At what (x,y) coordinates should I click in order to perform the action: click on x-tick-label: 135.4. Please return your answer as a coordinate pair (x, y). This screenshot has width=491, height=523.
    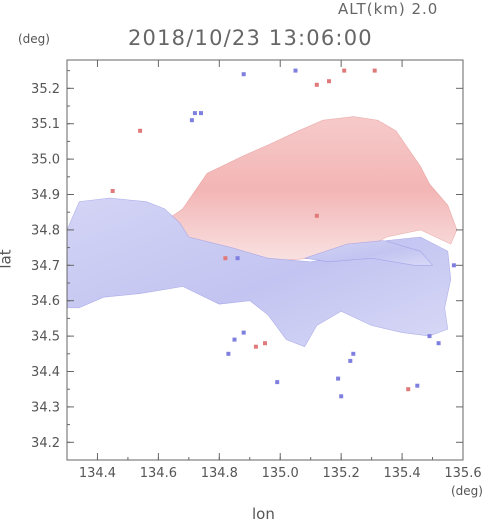
    Looking at the image, I should click on (401, 473).